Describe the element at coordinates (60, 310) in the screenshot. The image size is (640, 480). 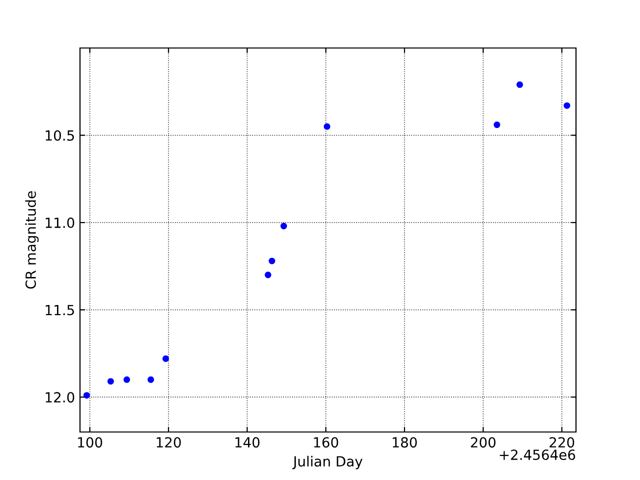
I see `y-tick-label: 11.5` at that location.